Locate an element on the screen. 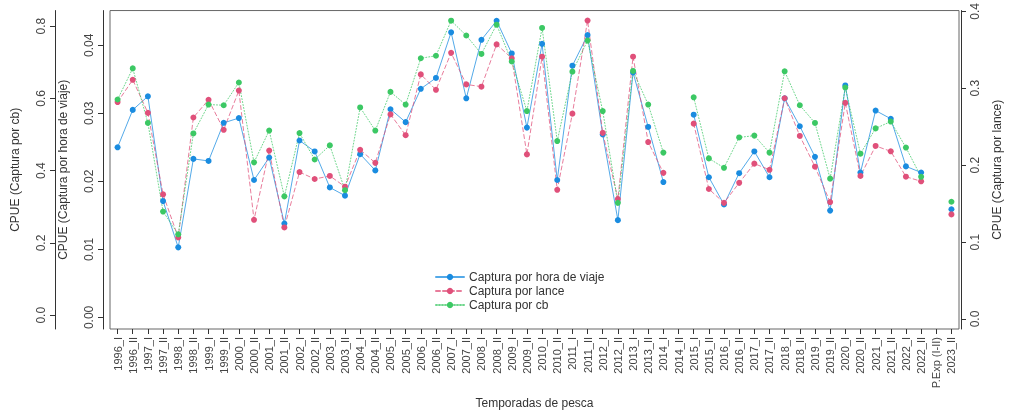  y-tick-label: 0.02 is located at coordinates (89, 181).